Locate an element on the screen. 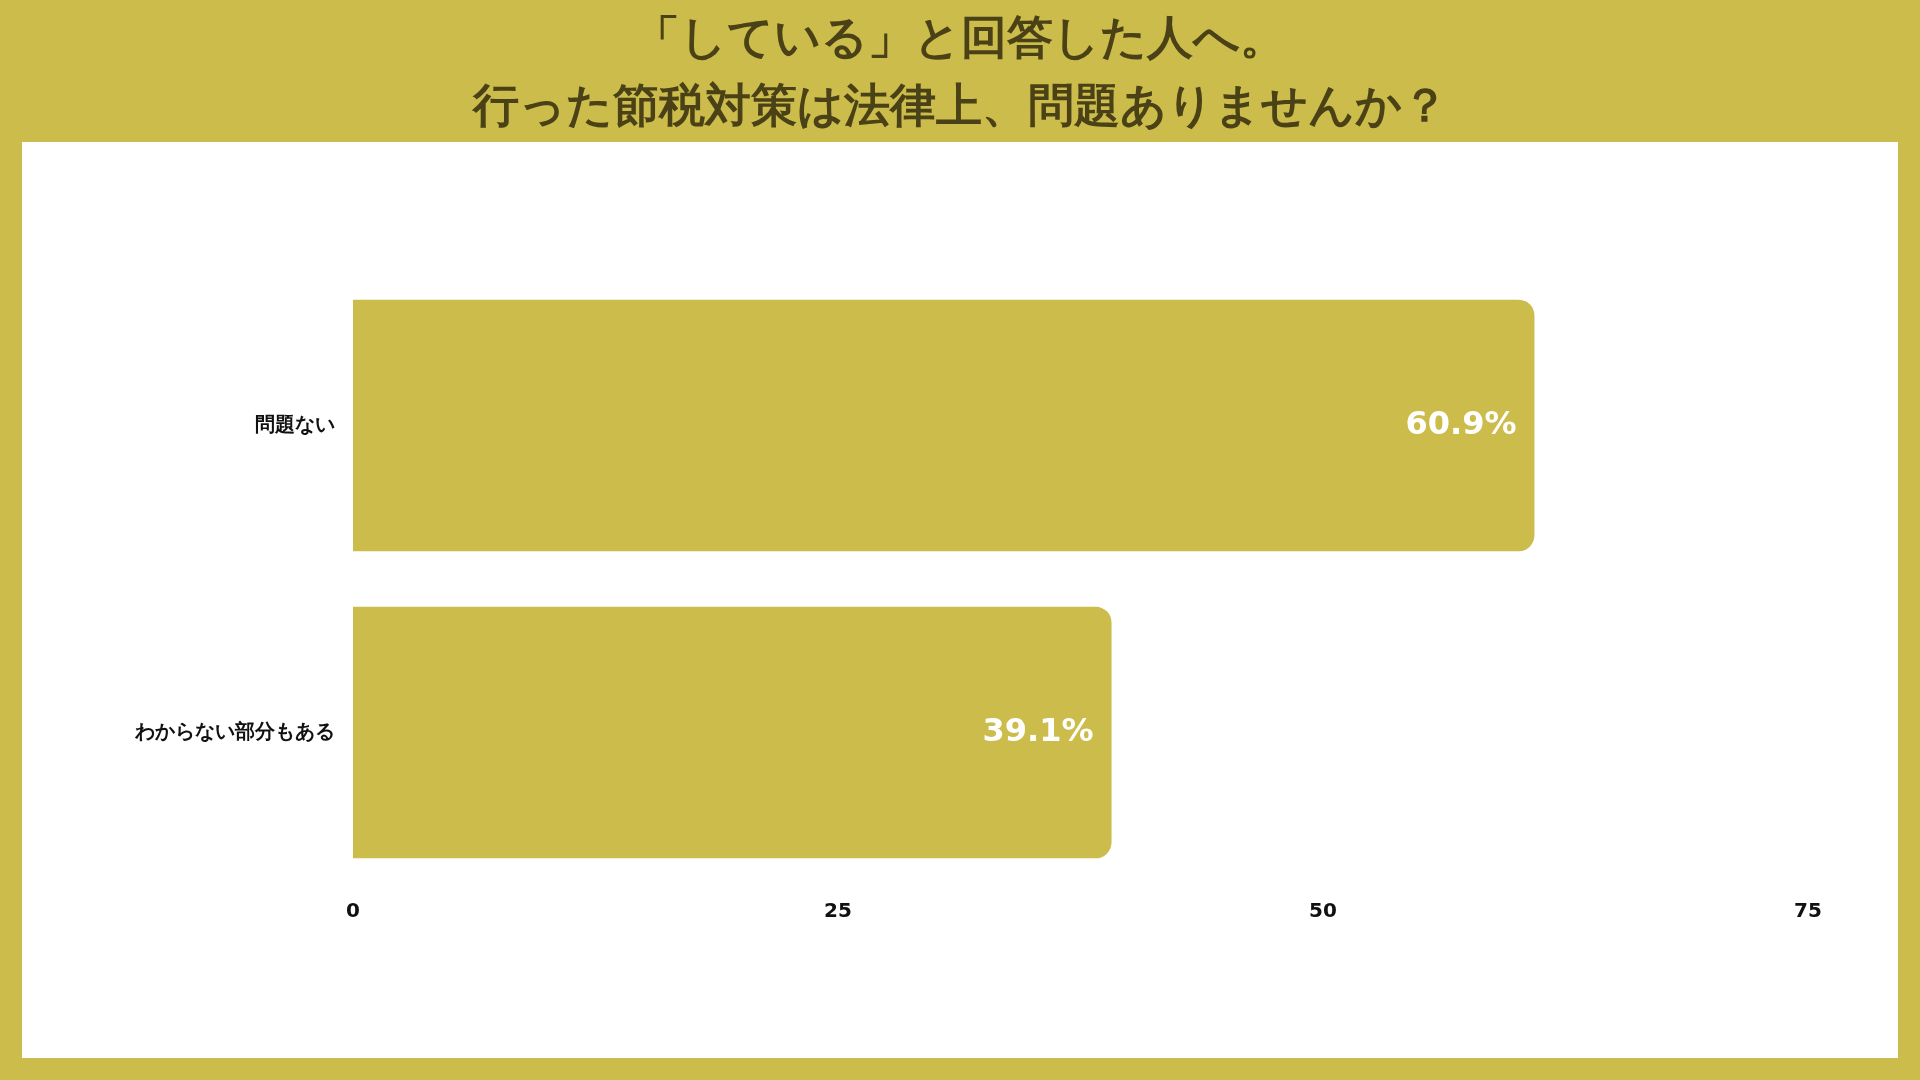 This screenshot has width=1920, height=1080. data-label: 60.9% is located at coordinates (1461, 422).